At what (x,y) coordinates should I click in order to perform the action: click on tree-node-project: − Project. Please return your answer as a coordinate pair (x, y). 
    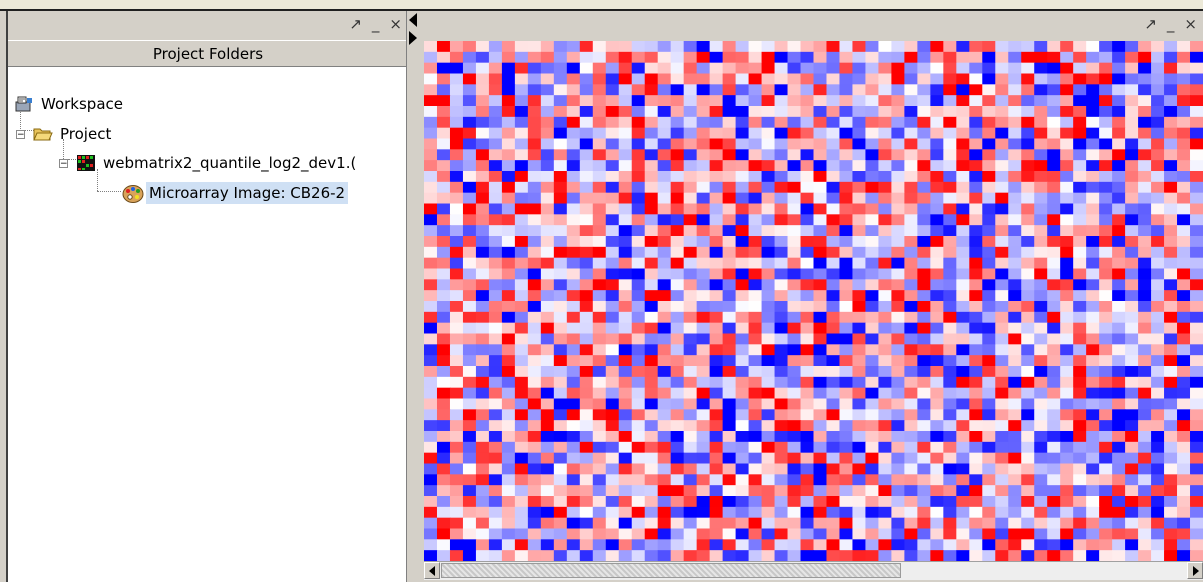
    Looking at the image, I should click on (65, 134).